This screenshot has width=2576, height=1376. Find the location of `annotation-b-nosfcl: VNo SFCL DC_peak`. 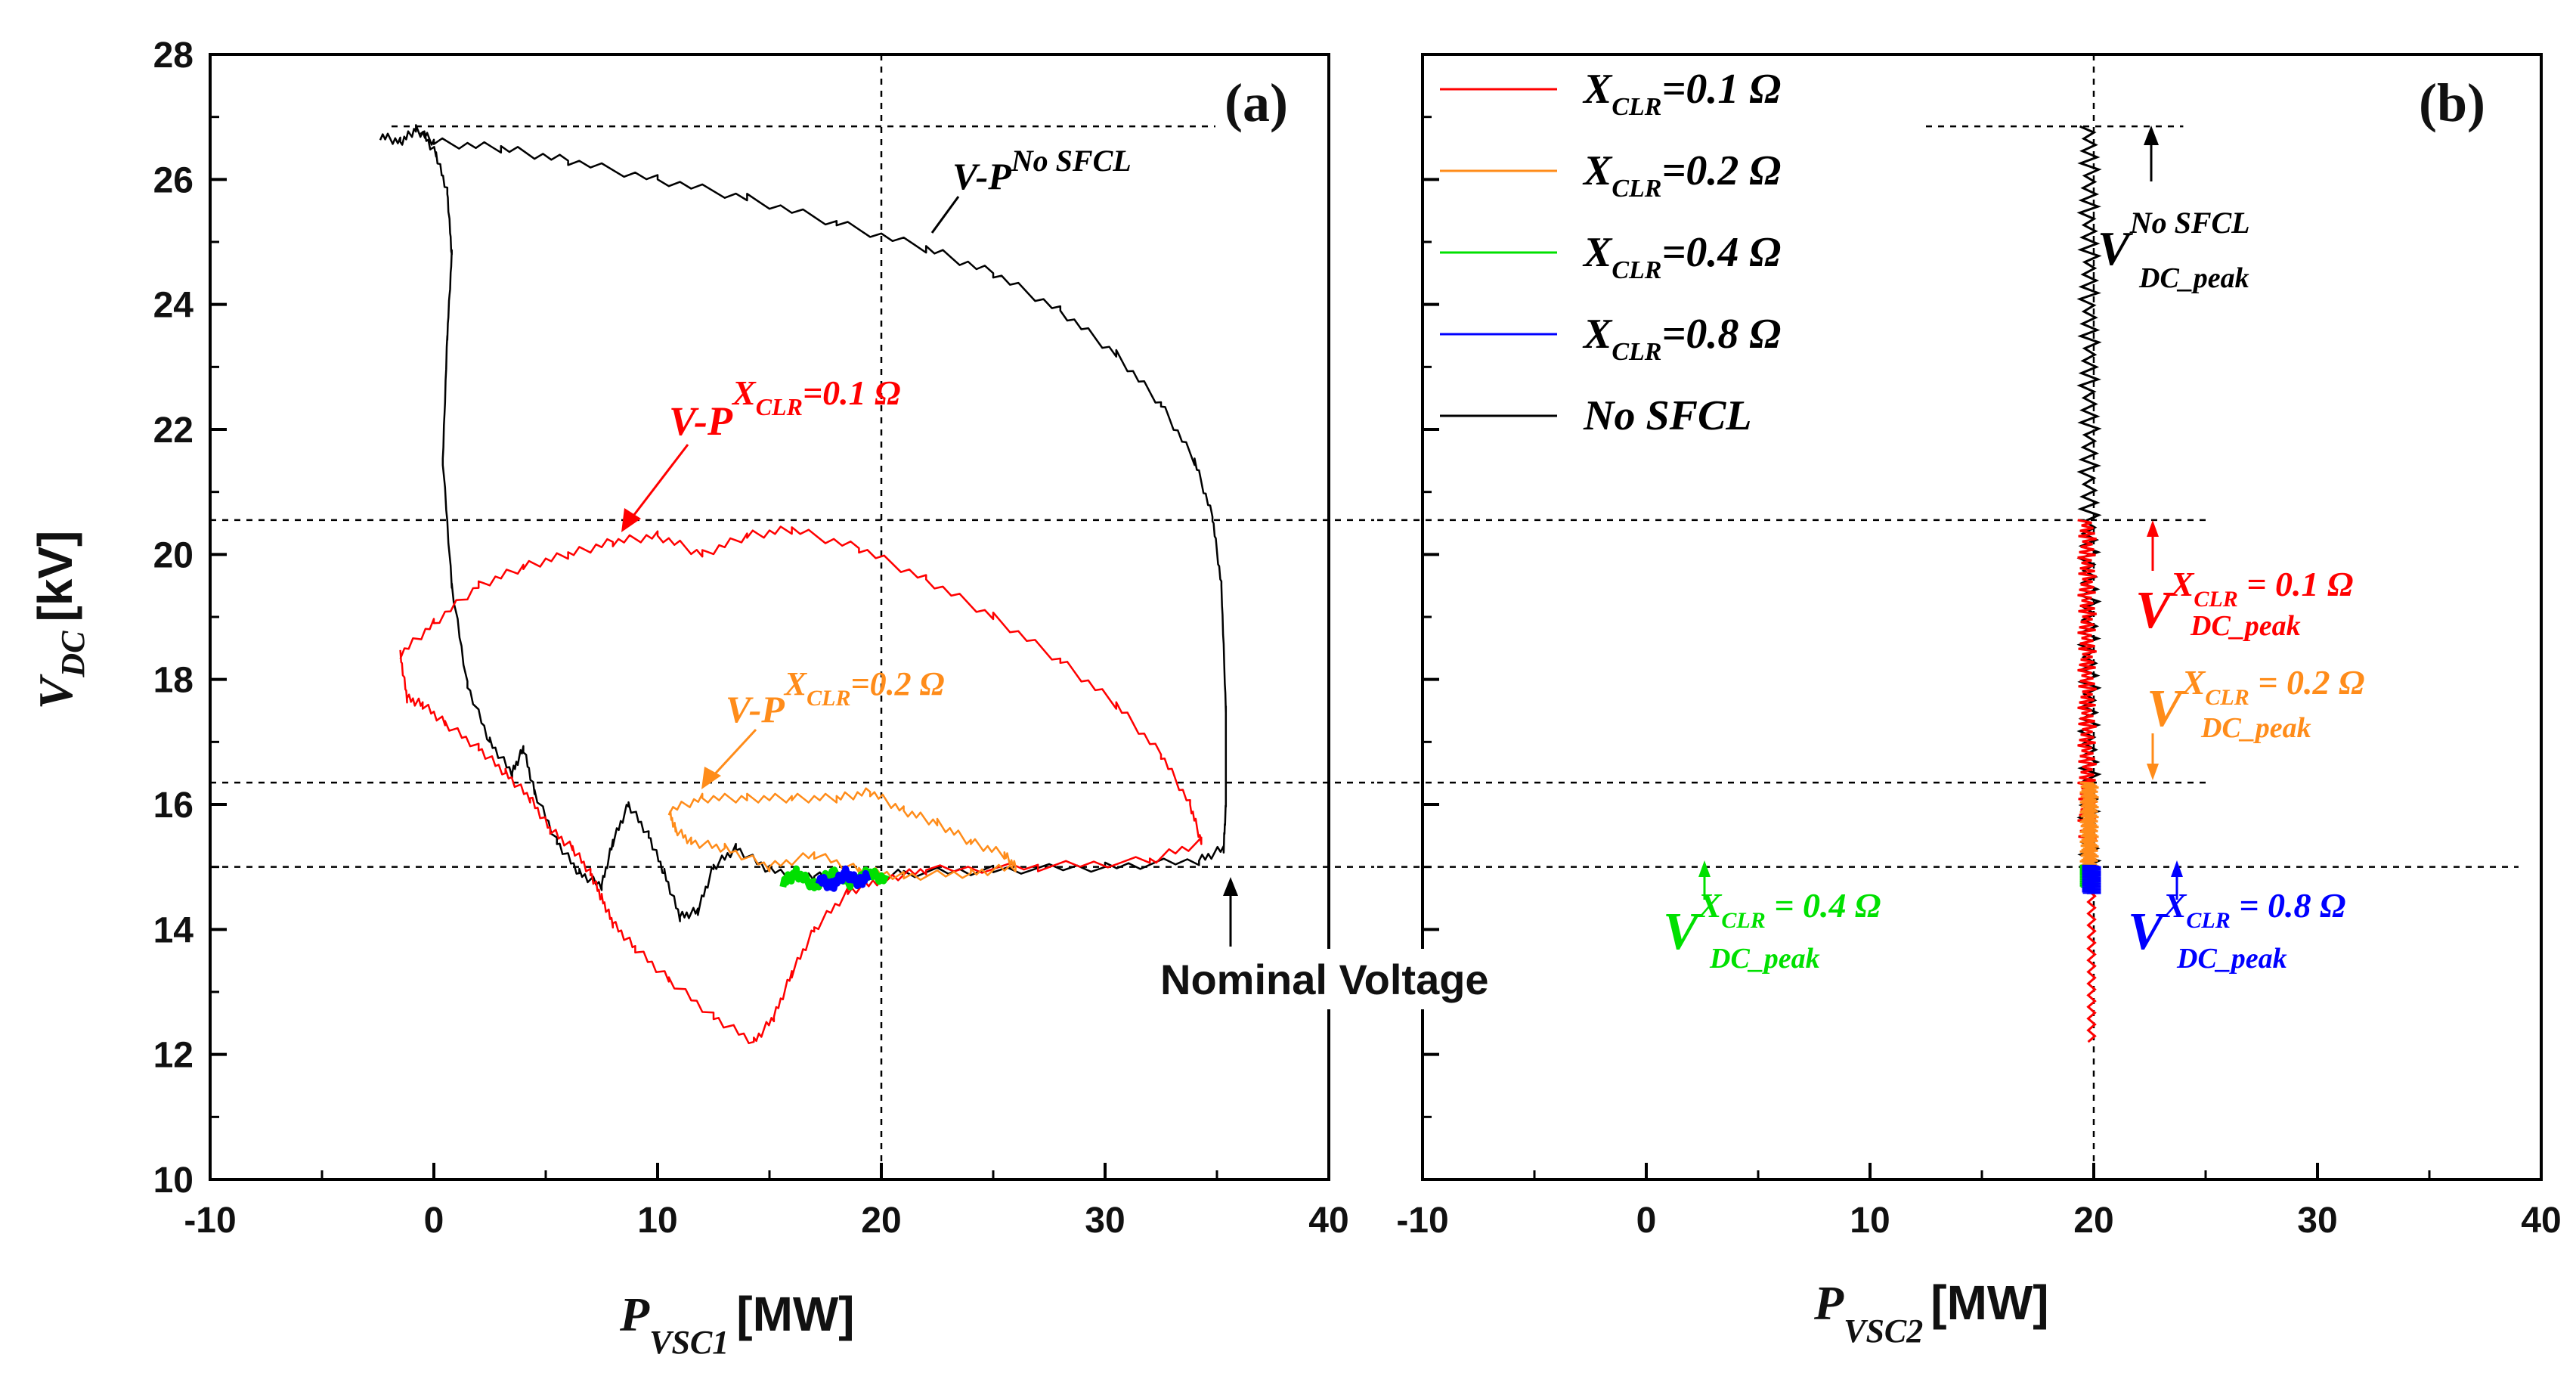

annotation-b-nosfcl: VNo SFCL DC_peak is located at coordinates (2174, 210).